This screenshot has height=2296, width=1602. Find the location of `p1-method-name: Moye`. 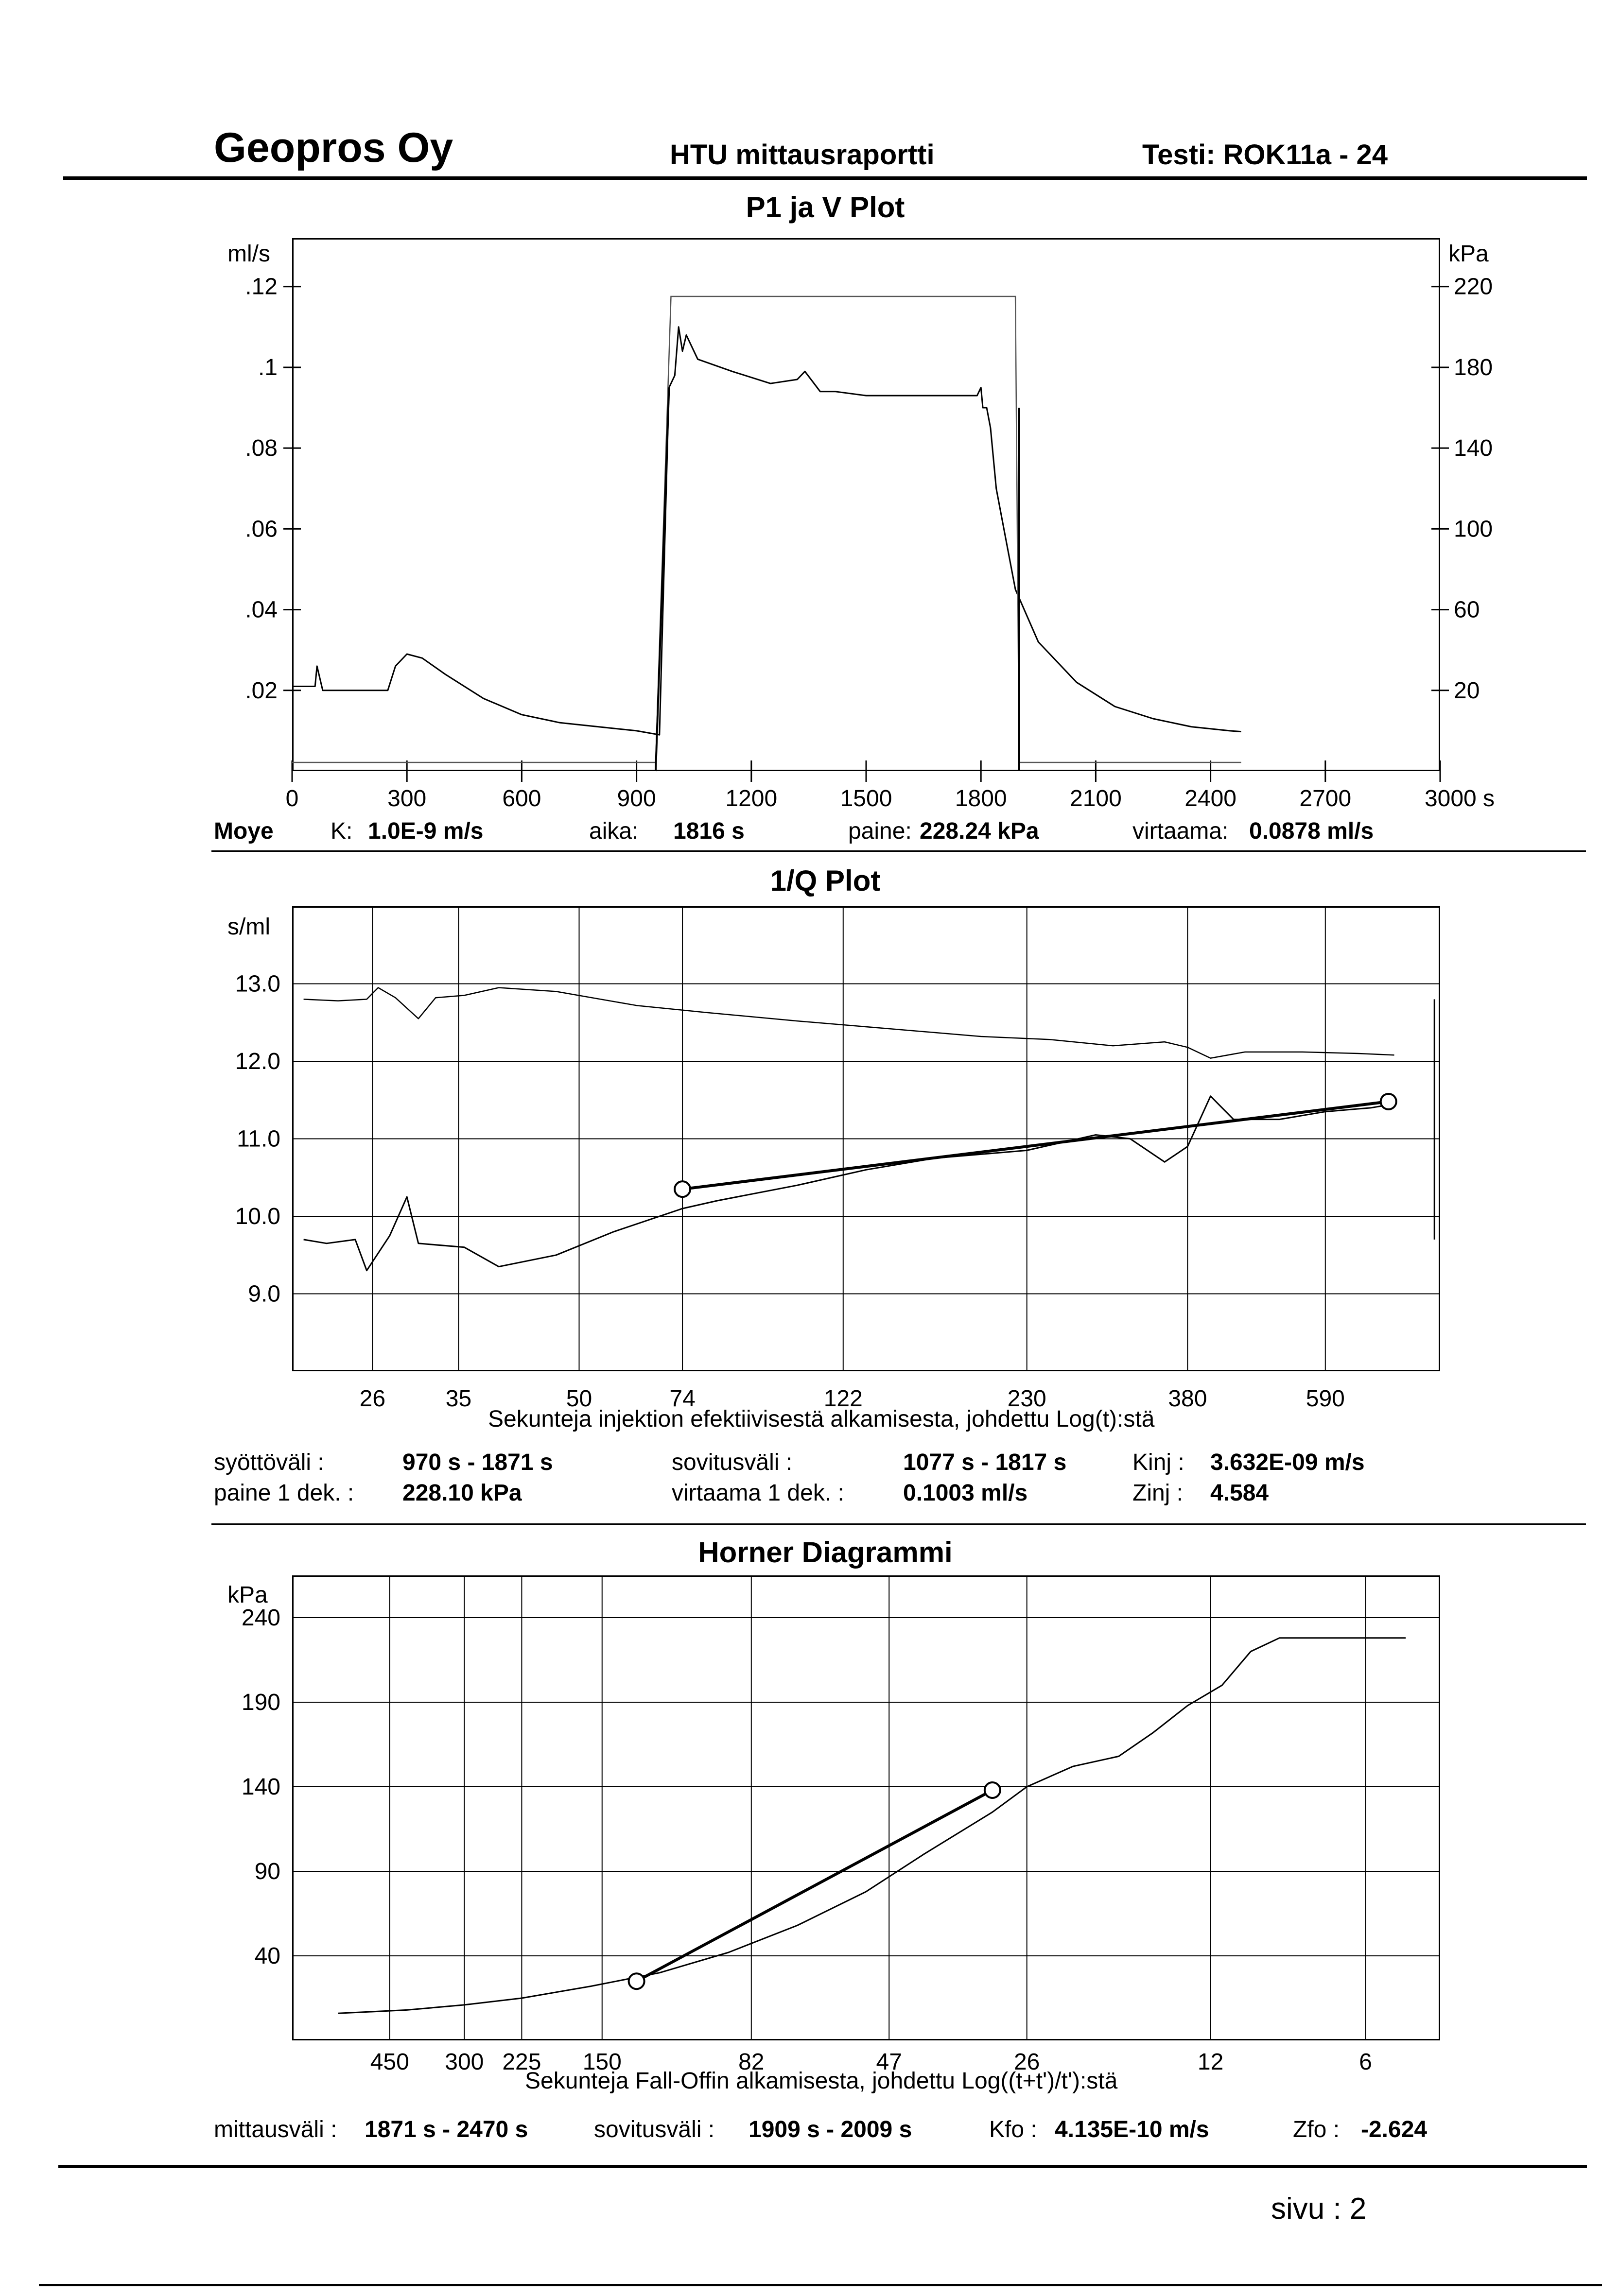

p1-method-name: Moye is located at coordinates (244, 831).